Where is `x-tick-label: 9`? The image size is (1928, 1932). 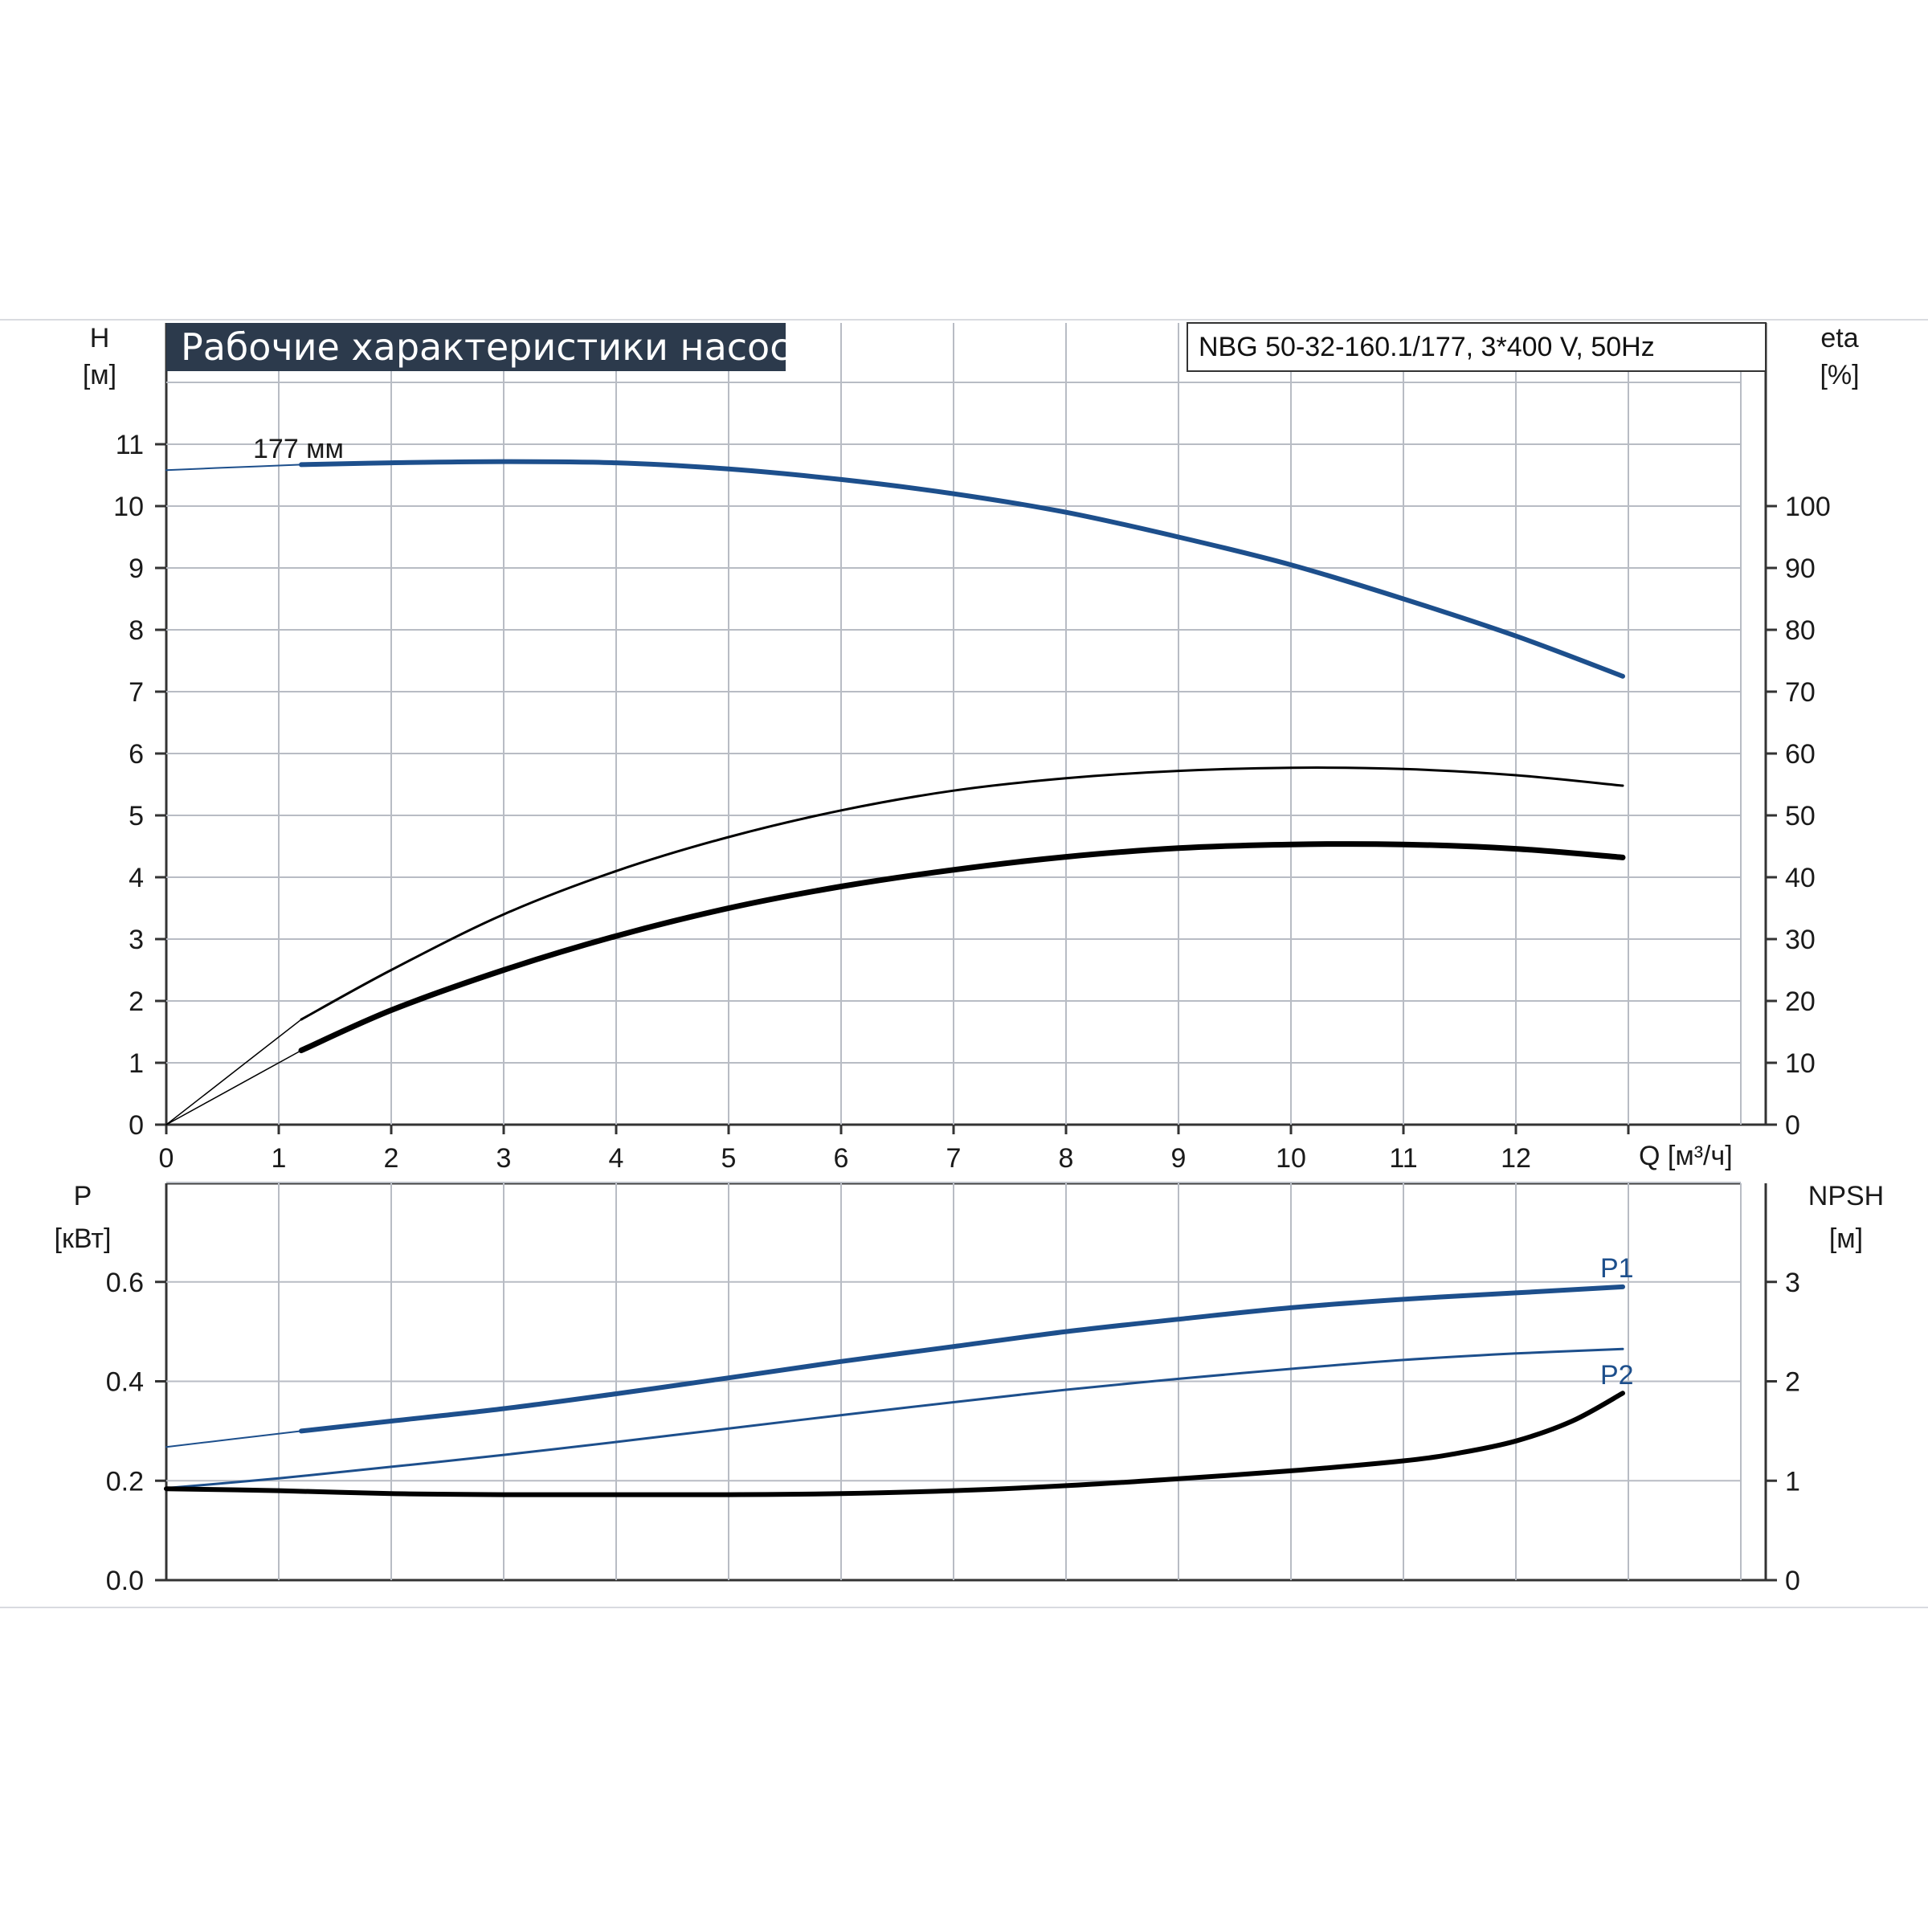
x-tick-label: 9 is located at coordinates (1179, 1158).